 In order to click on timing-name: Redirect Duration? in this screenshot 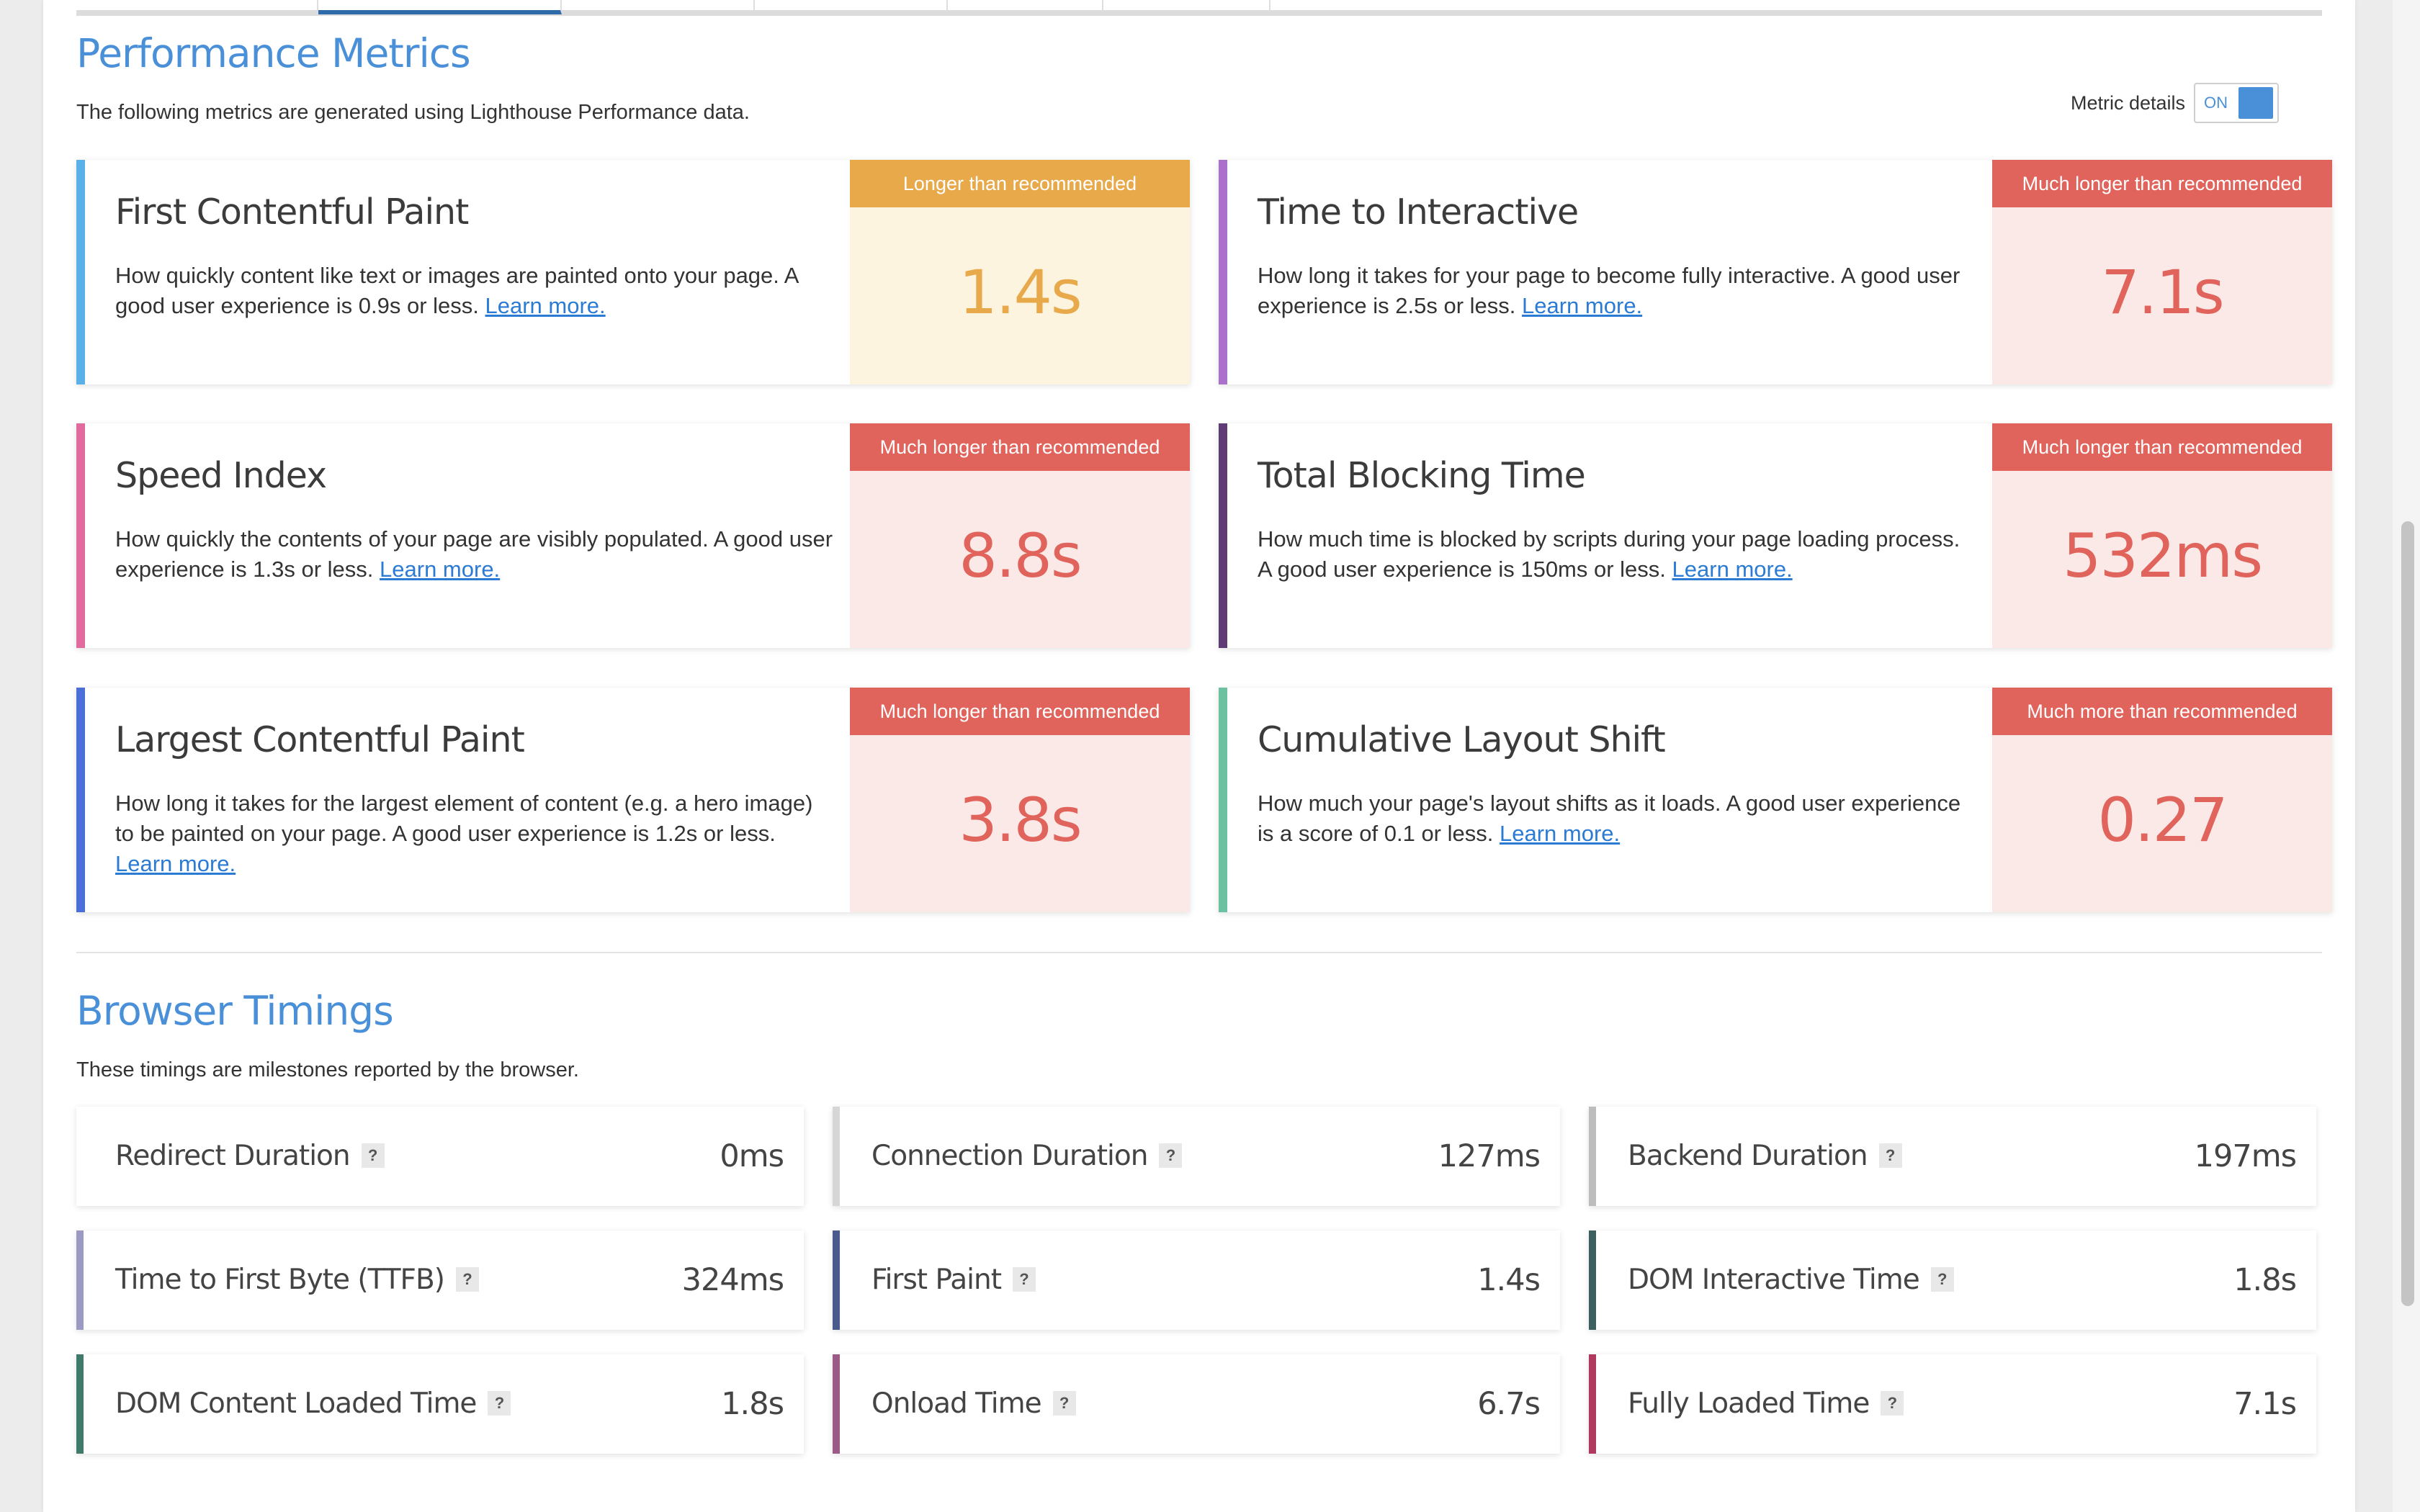, I will do `click(250, 1156)`.